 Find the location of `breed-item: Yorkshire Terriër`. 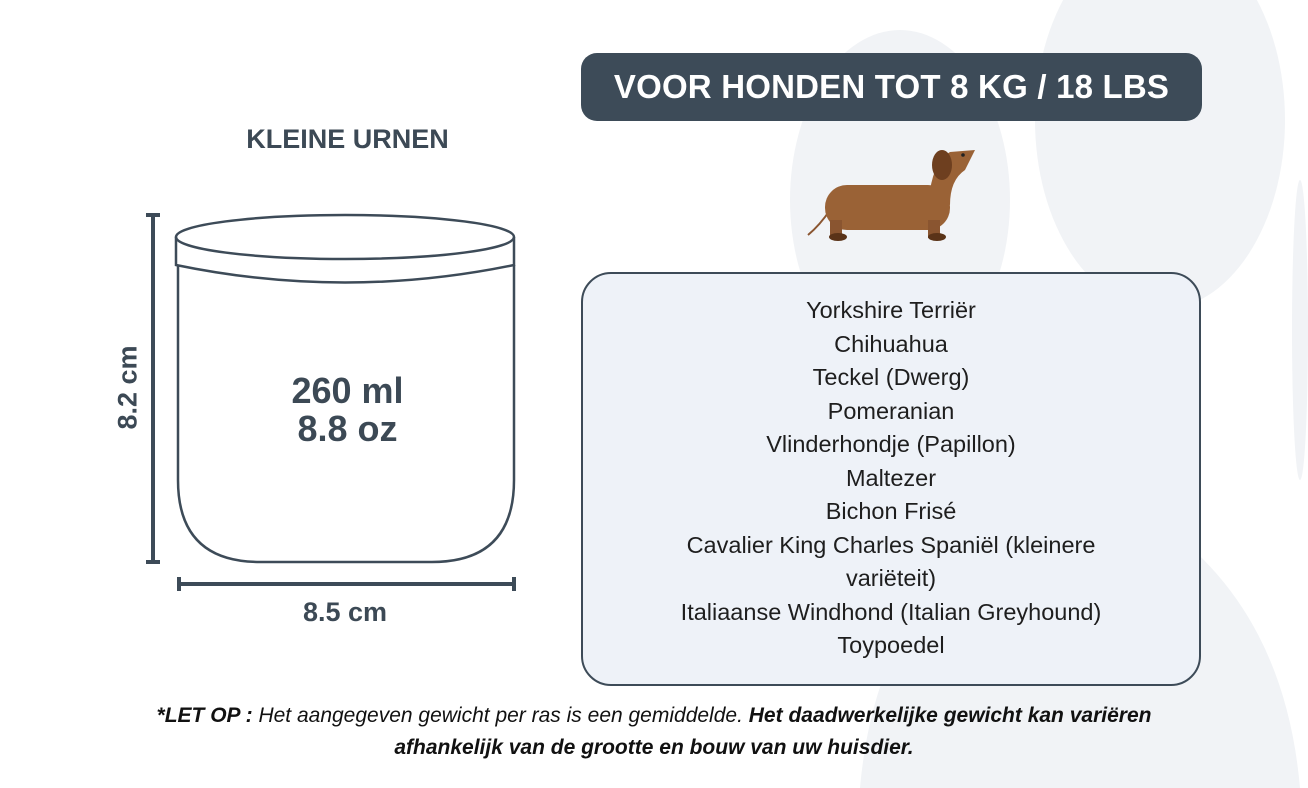

breed-item: Yorkshire Terriër is located at coordinates (891, 310).